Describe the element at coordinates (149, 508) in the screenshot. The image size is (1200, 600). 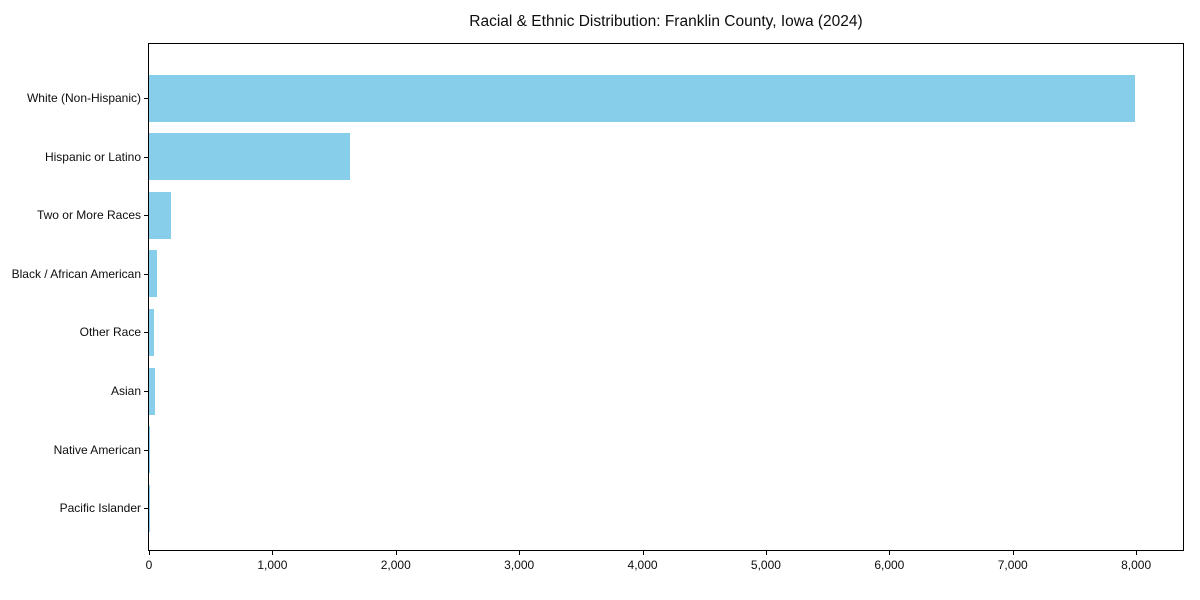
I see `bar-pacific-islander` at that location.